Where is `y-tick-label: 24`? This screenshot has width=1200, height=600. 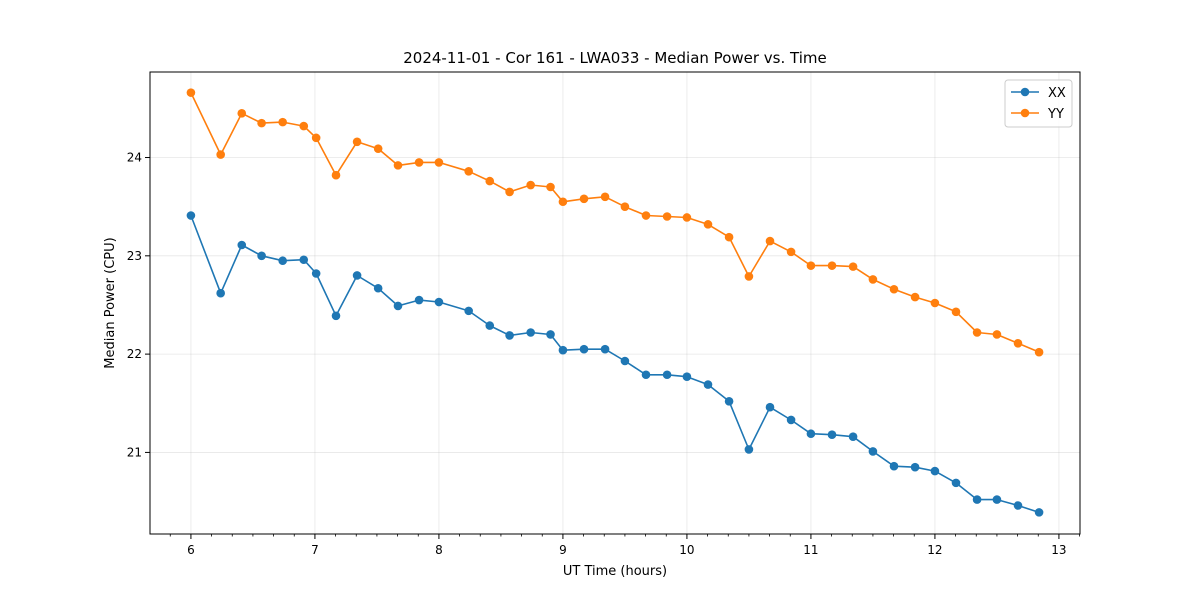
y-tick-label: 24 is located at coordinates (134, 158).